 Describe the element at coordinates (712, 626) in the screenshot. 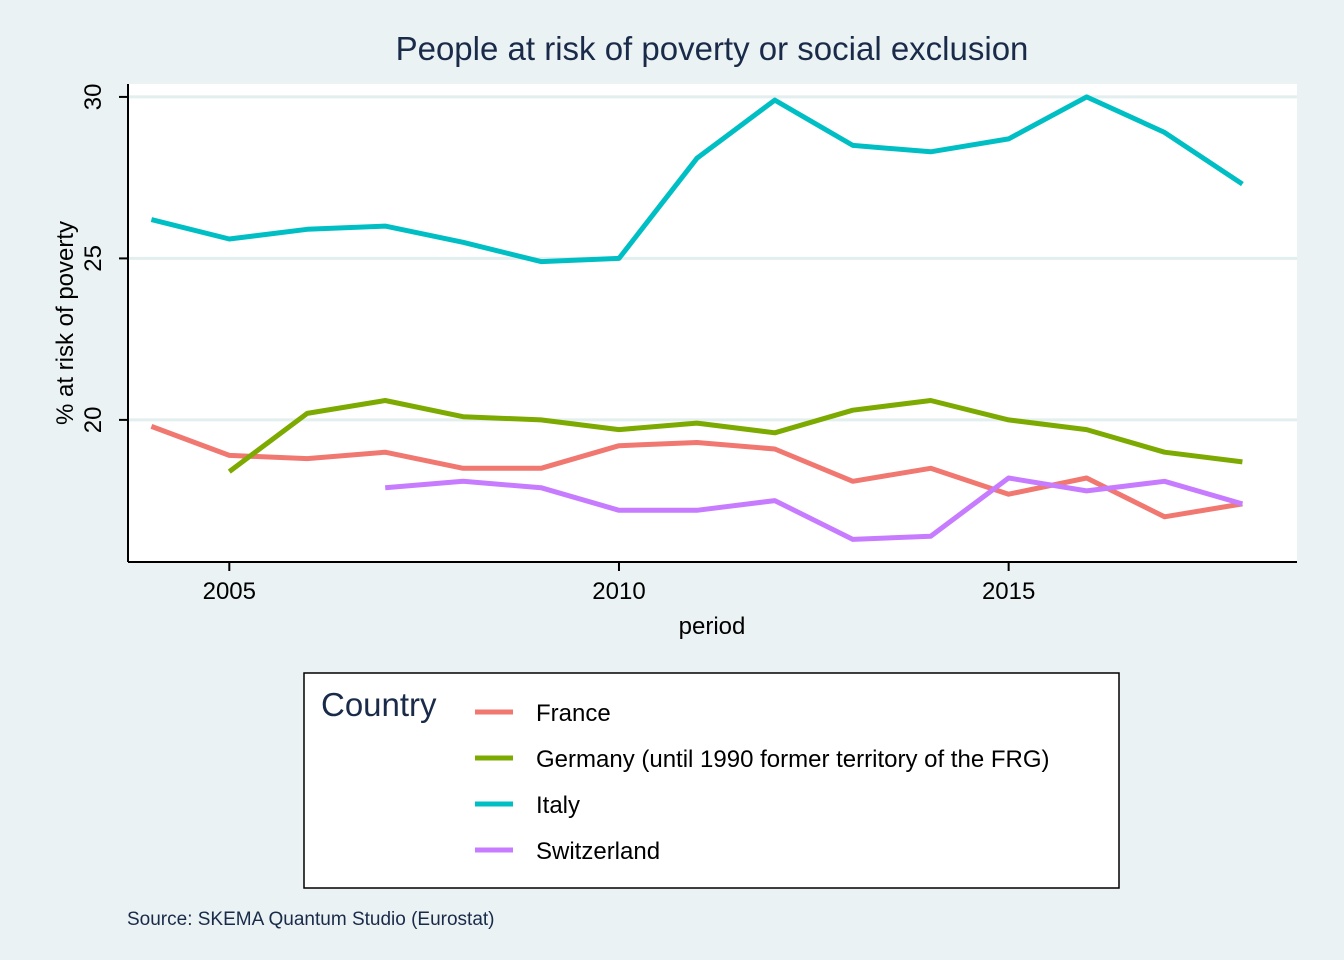

I see `x-axis-label: period` at that location.